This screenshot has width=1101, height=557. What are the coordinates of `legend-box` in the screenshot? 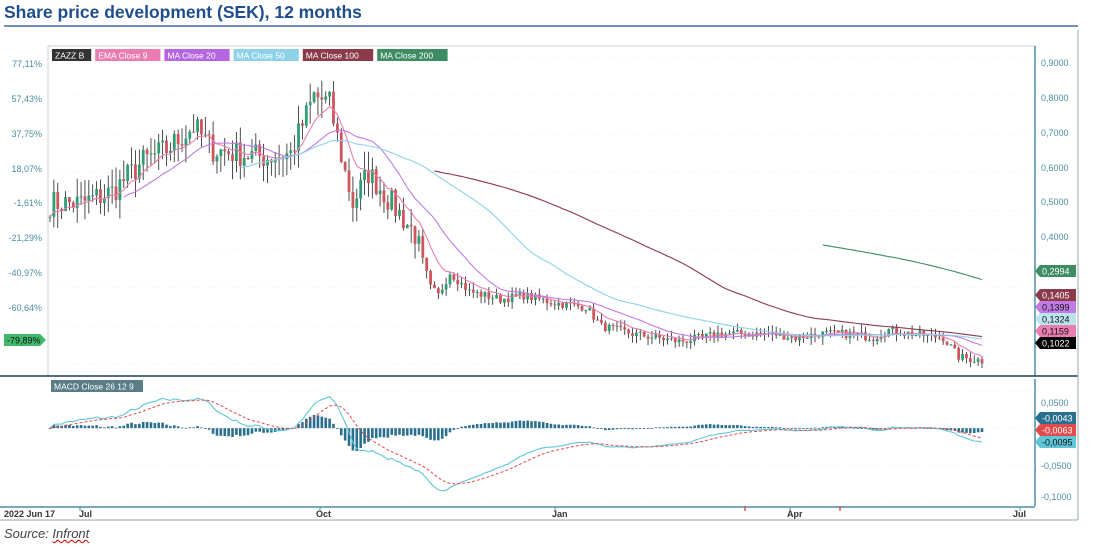 It's located at (72, 55).